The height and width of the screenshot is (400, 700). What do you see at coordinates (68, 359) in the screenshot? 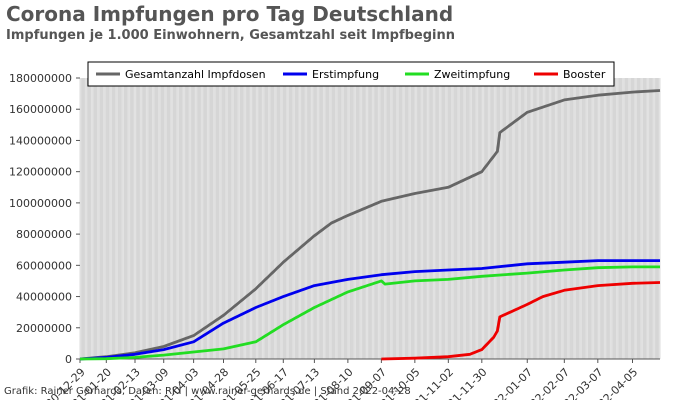
I see `y-tick-label: 0` at bounding box center [68, 359].